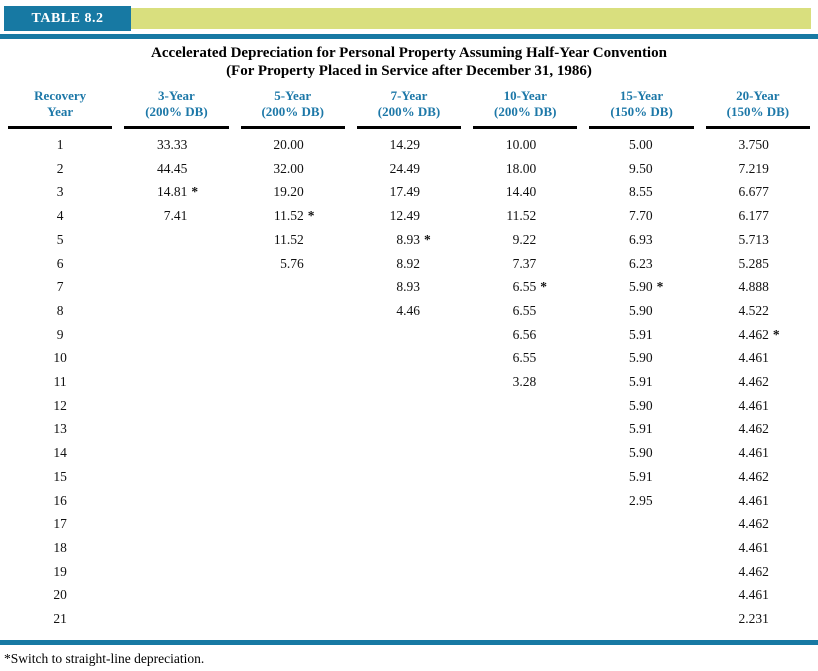 The image size is (818, 671). Describe the element at coordinates (172, 192) in the screenshot. I see `cell-number: 14.81` at that location.